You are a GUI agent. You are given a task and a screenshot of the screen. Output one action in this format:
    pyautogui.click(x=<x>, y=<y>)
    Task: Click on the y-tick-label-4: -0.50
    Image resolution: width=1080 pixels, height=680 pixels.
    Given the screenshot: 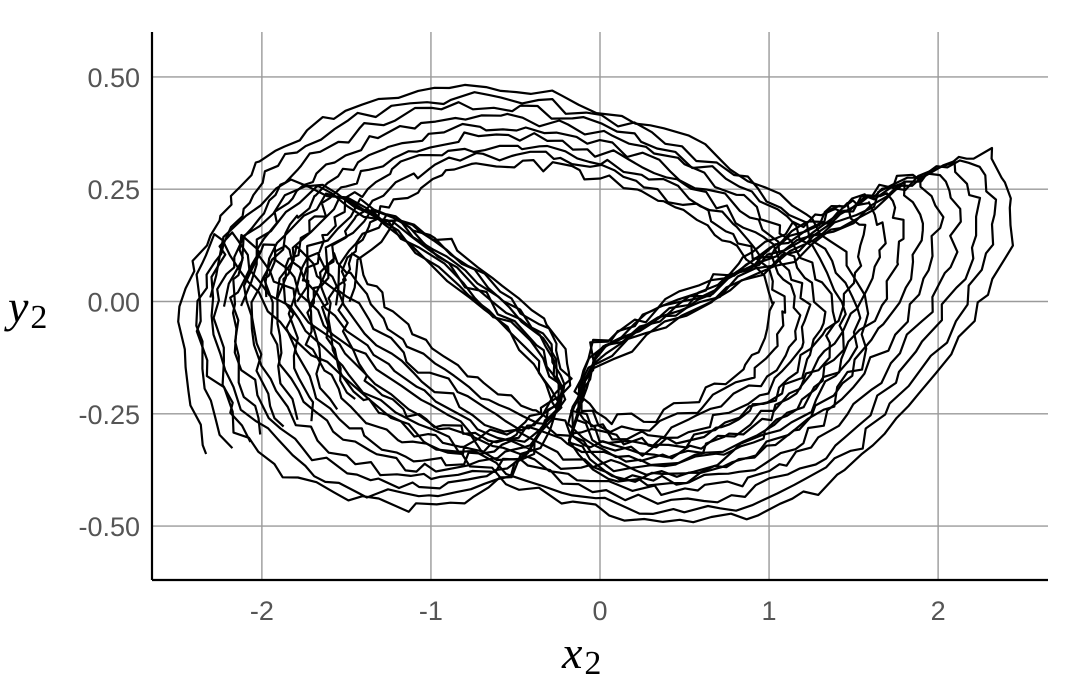 What is the action you would take?
    pyautogui.click(x=109, y=527)
    